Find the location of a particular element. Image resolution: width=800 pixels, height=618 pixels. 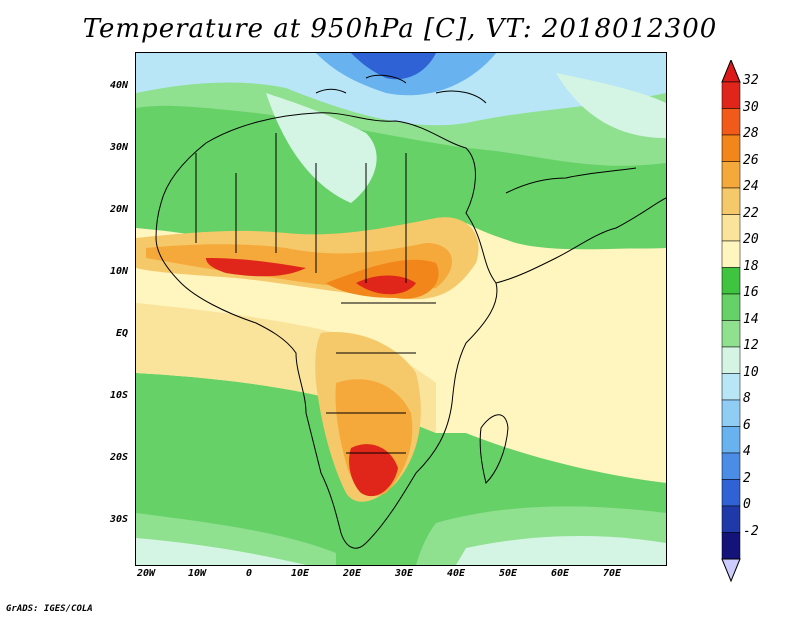

colorbar-label: 24 is located at coordinates (751, 186).